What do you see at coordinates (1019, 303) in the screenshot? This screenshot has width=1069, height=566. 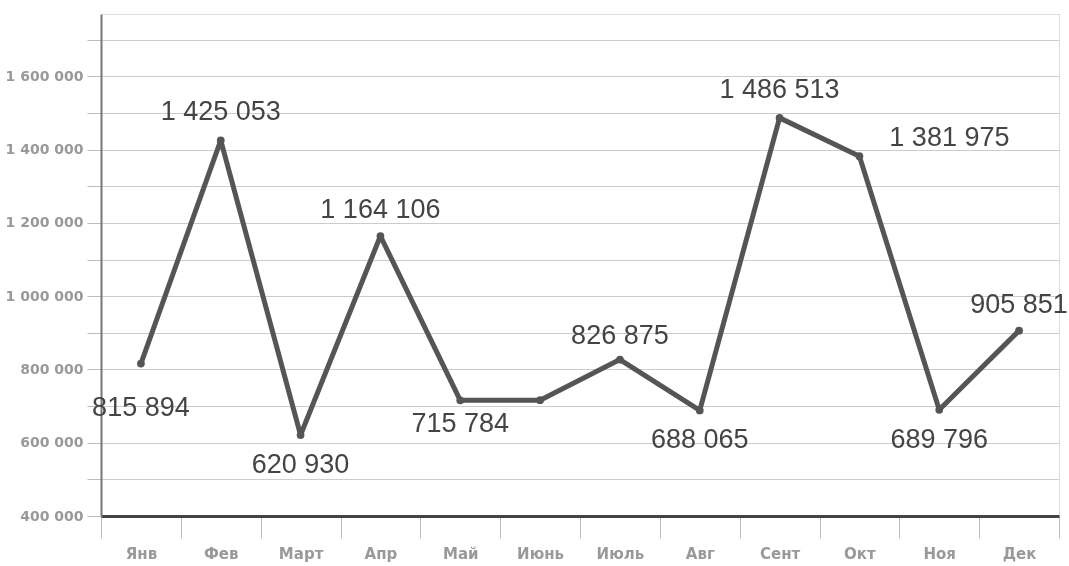 I see `data-label: 905 851` at bounding box center [1019, 303].